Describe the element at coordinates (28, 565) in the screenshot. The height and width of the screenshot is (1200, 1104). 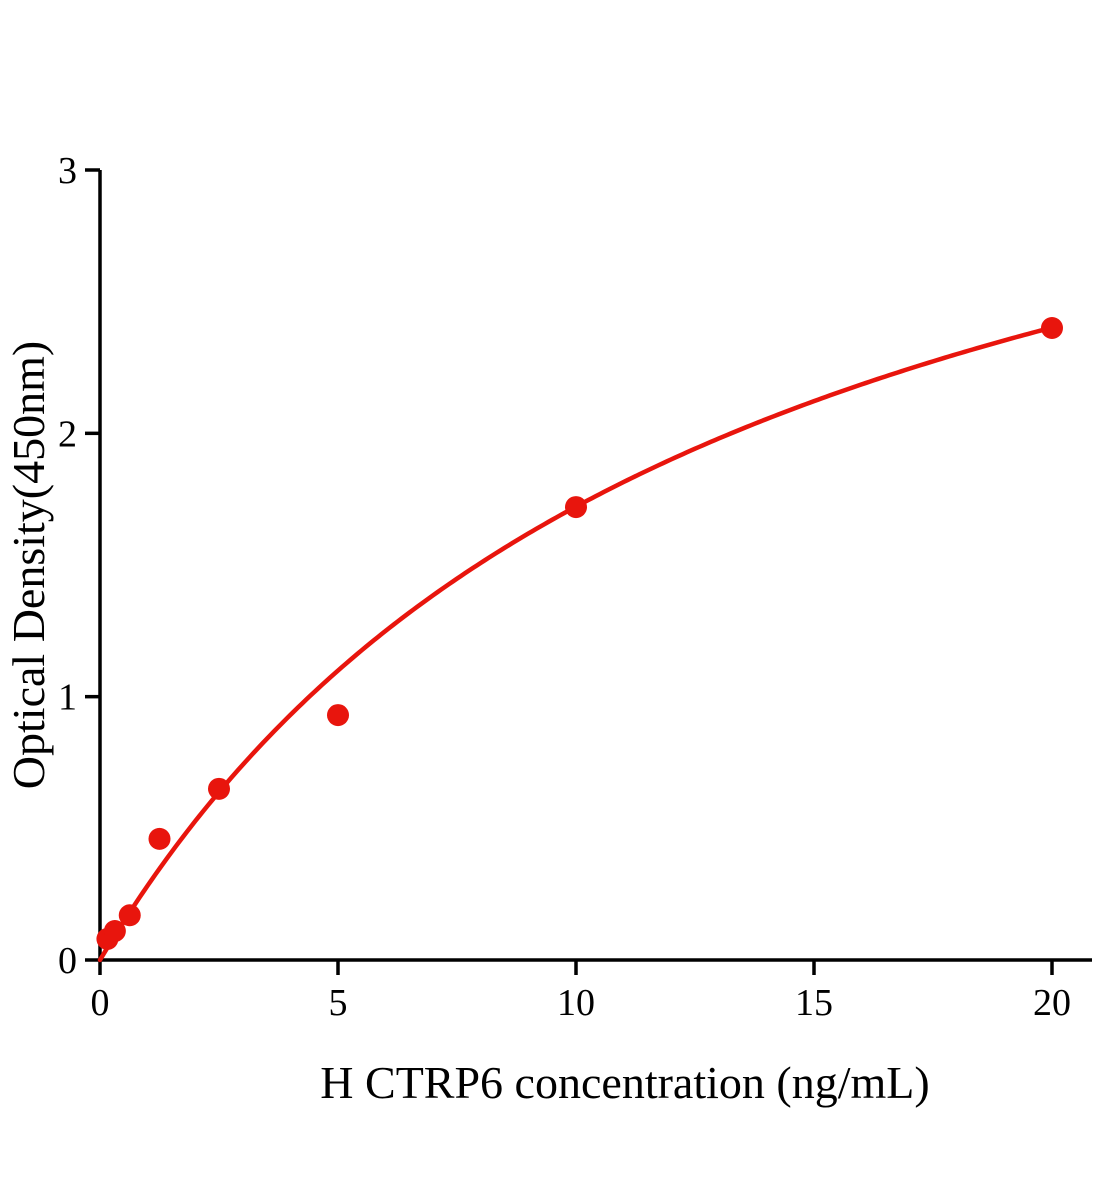
I see `y-axis-title: Optical Density(450nm)` at that location.